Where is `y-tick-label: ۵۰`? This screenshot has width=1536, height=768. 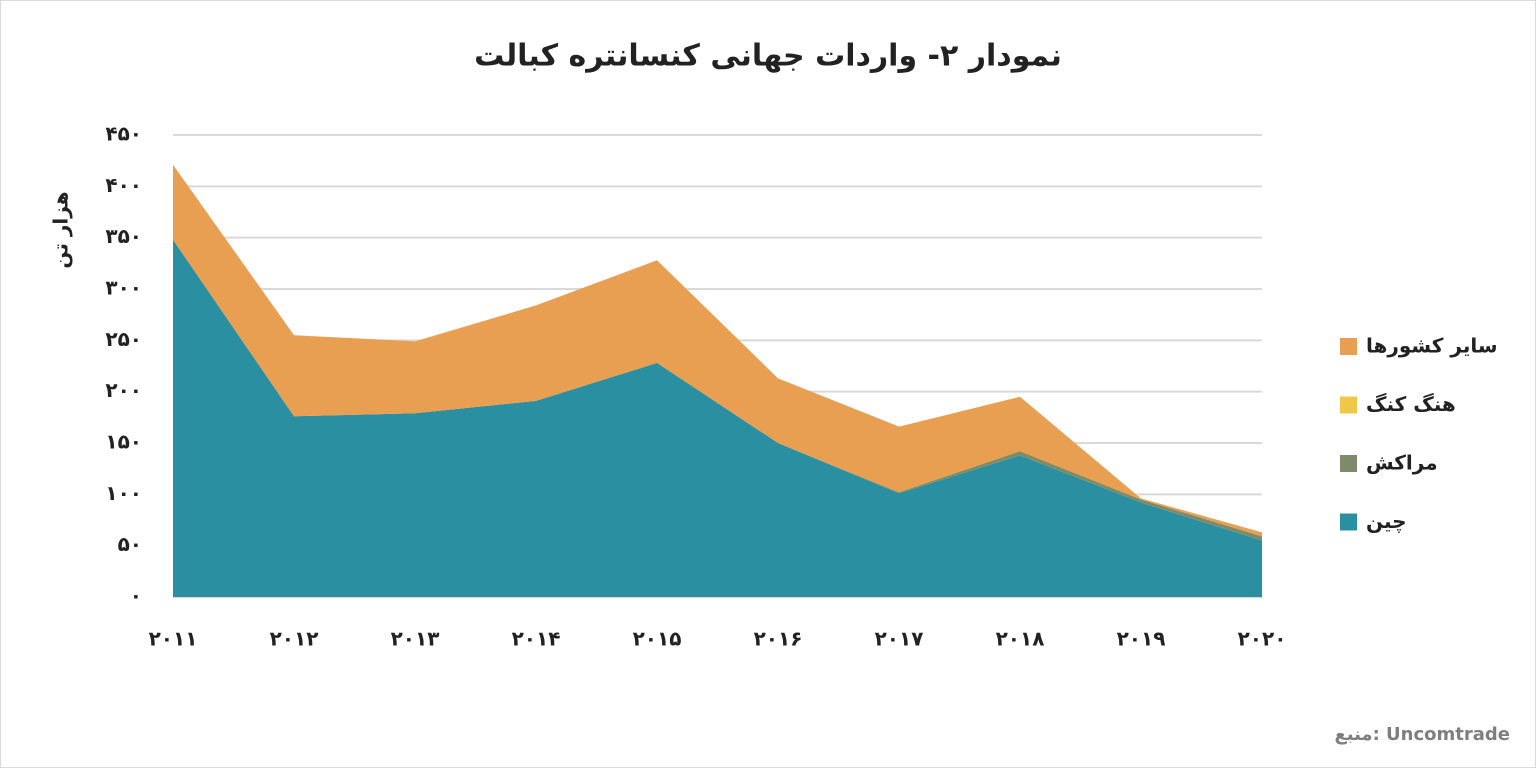 y-tick-label: ۵۰ is located at coordinates (130, 544).